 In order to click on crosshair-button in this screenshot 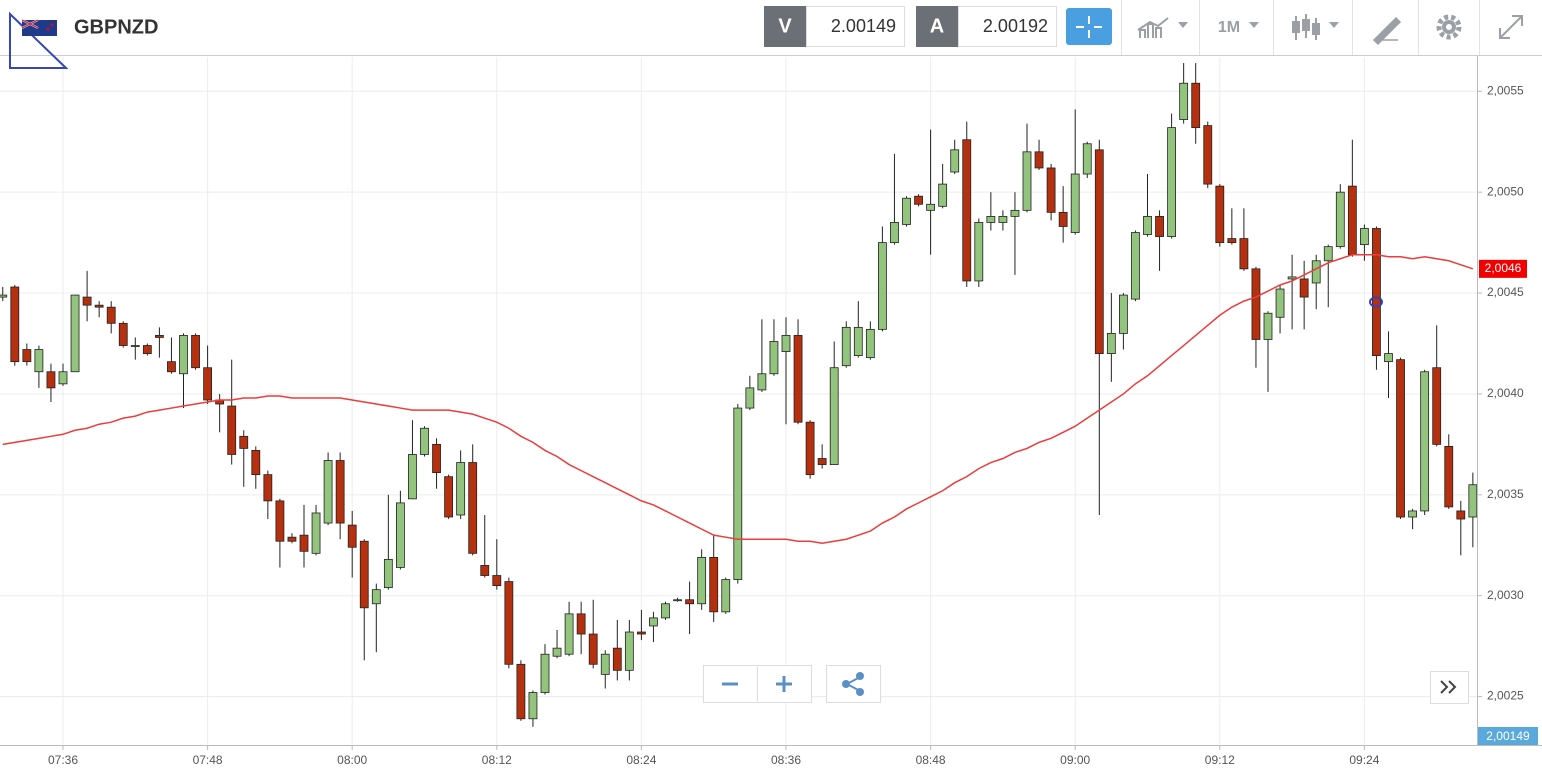, I will do `click(1089, 26)`.